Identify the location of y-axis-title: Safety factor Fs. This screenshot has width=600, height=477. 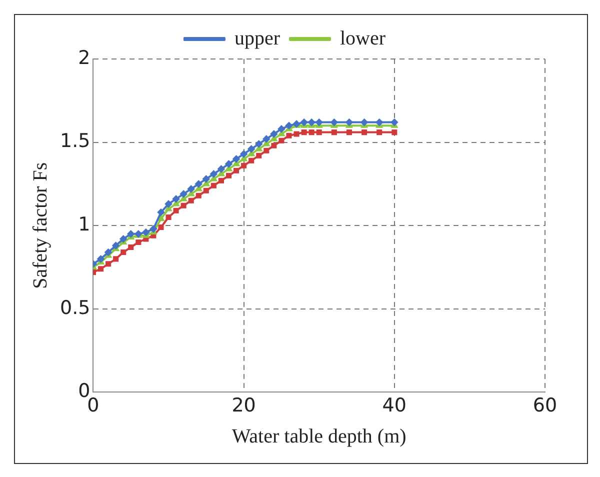
(40, 225).